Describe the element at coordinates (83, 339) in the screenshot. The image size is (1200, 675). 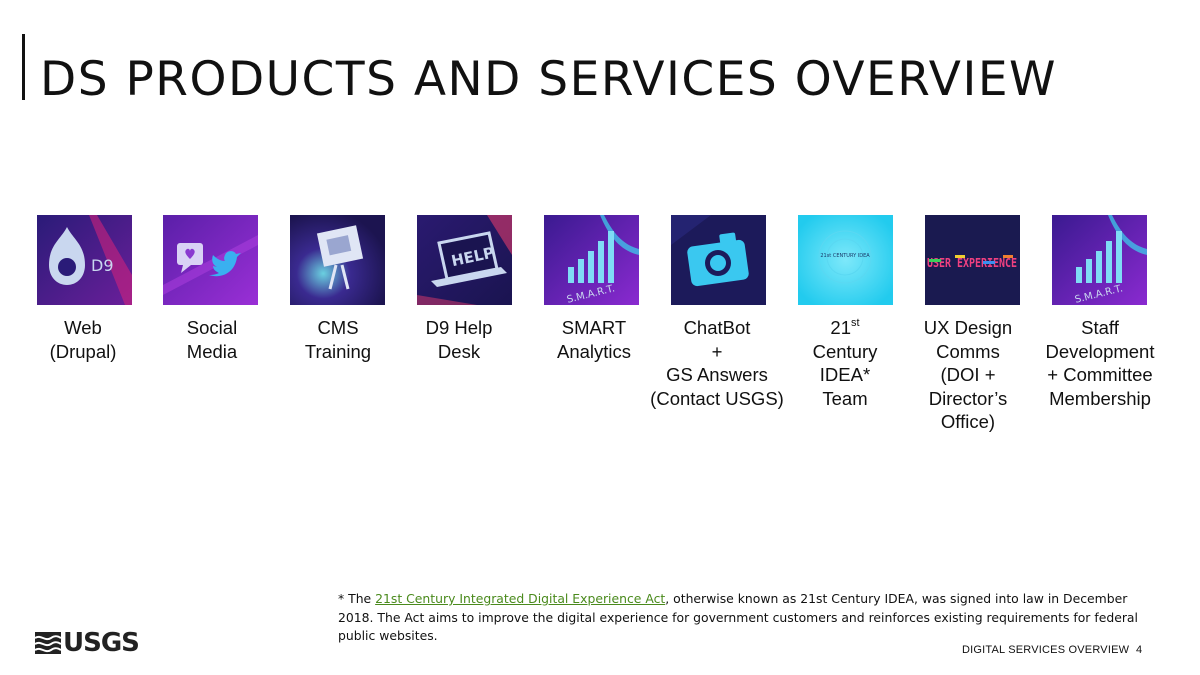
I see `product-label-web: Web (Drupal)` at that location.